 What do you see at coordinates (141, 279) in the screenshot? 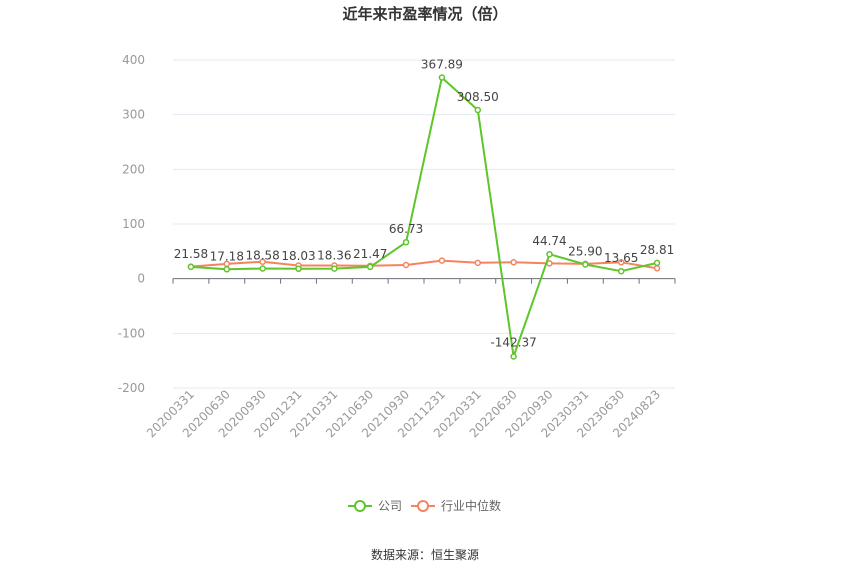
I see `y-tick-label: 0` at bounding box center [141, 279].